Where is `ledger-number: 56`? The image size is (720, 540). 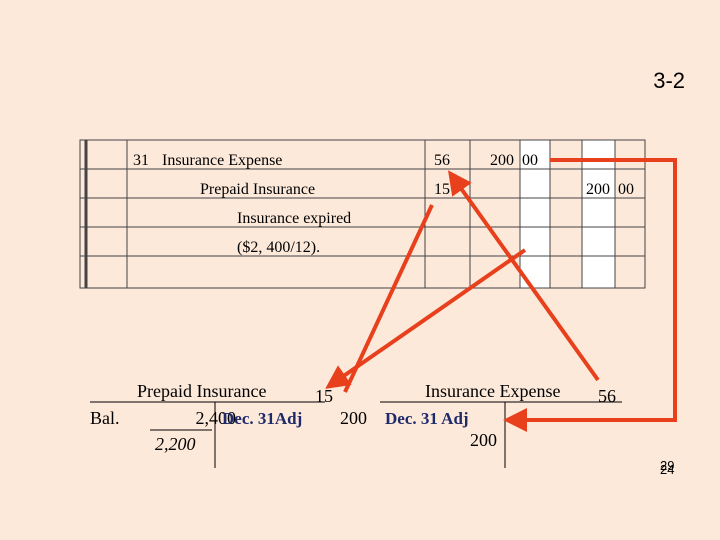 ledger-number: 56 is located at coordinates (607, 396).